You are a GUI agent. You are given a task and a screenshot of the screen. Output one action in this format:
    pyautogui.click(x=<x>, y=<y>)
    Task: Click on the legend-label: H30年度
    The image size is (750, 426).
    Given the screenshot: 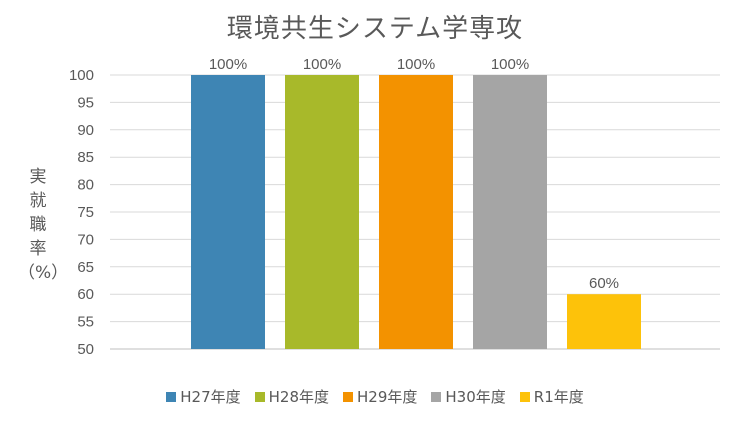 What is the action you would take?
    pyautogui.click(x=475, y=397)
    